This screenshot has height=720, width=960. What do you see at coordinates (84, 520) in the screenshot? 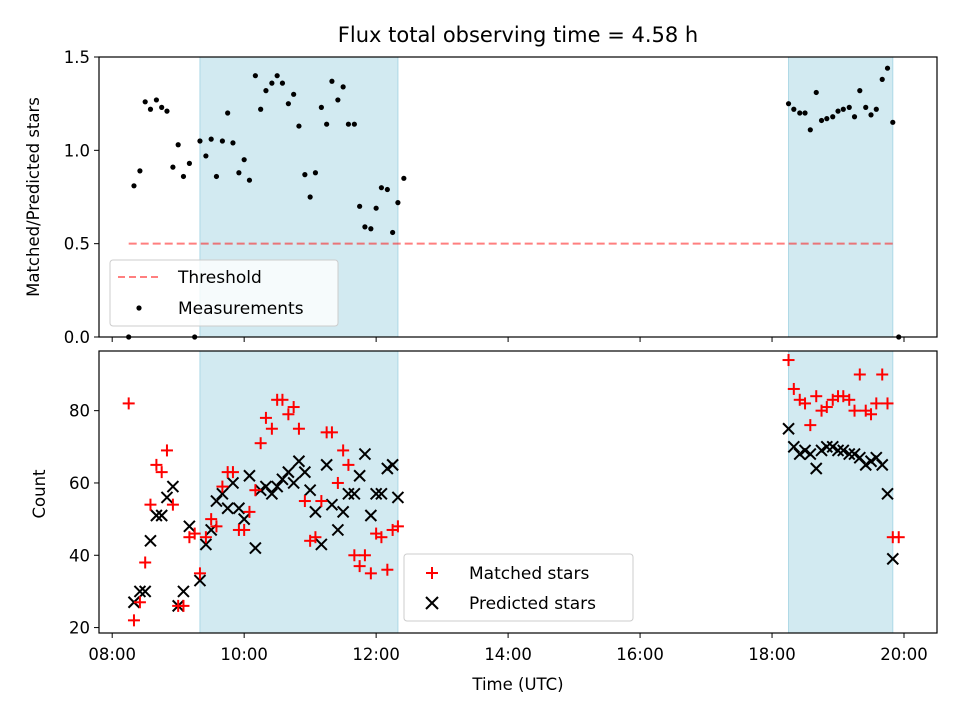
I see `bottom-y-axis: 20 40 60 80` at bounding box center [84, 520].